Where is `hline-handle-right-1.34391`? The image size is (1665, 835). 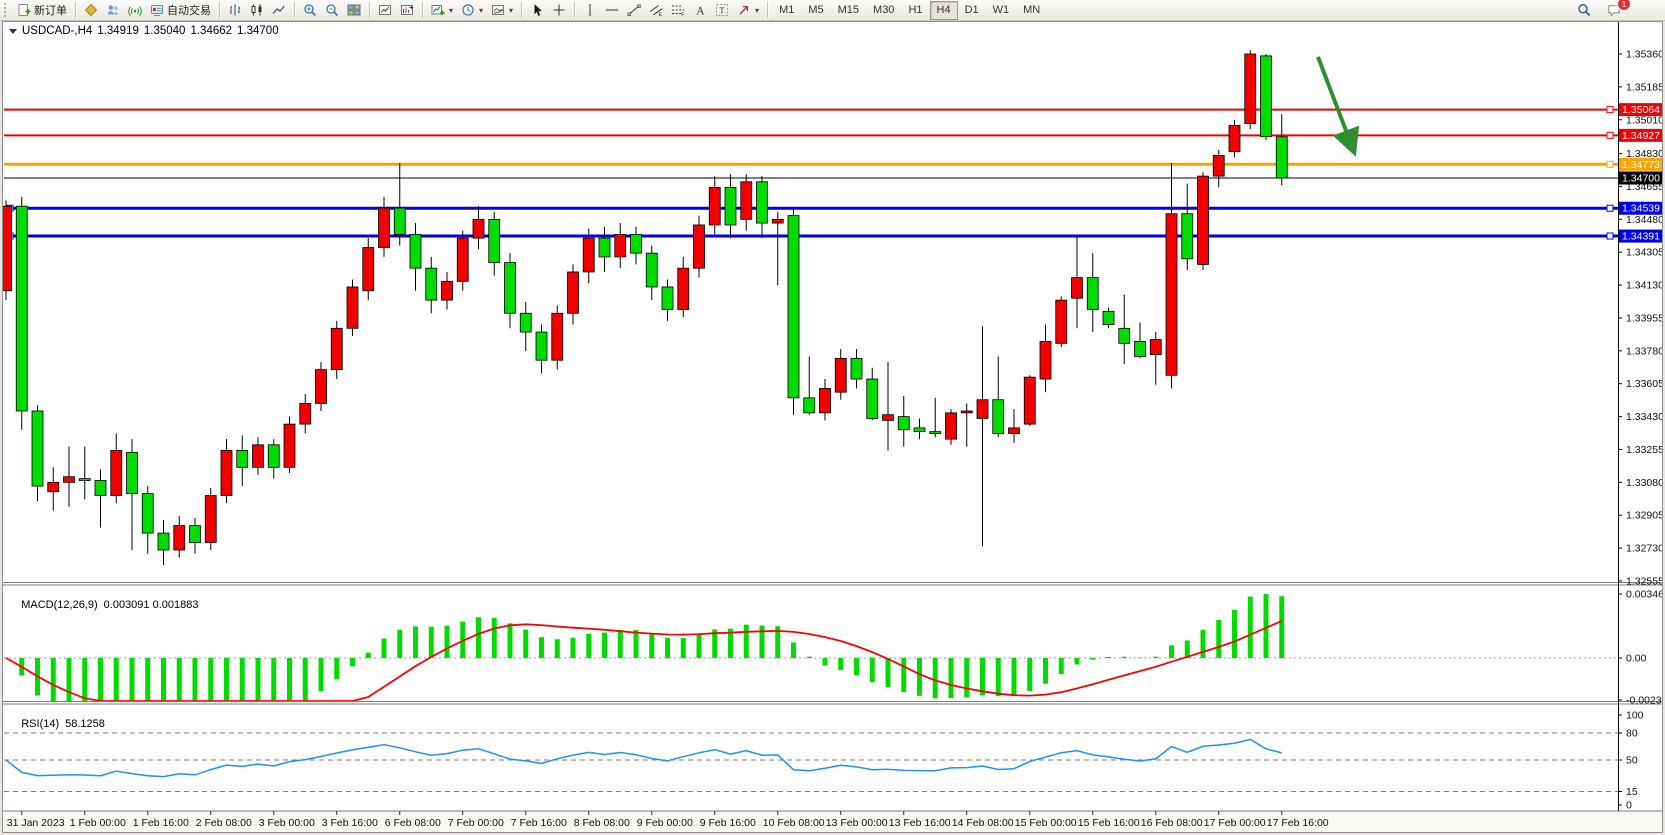 hline-handle-right-1.34391 is located at coordinates (1610, 236).